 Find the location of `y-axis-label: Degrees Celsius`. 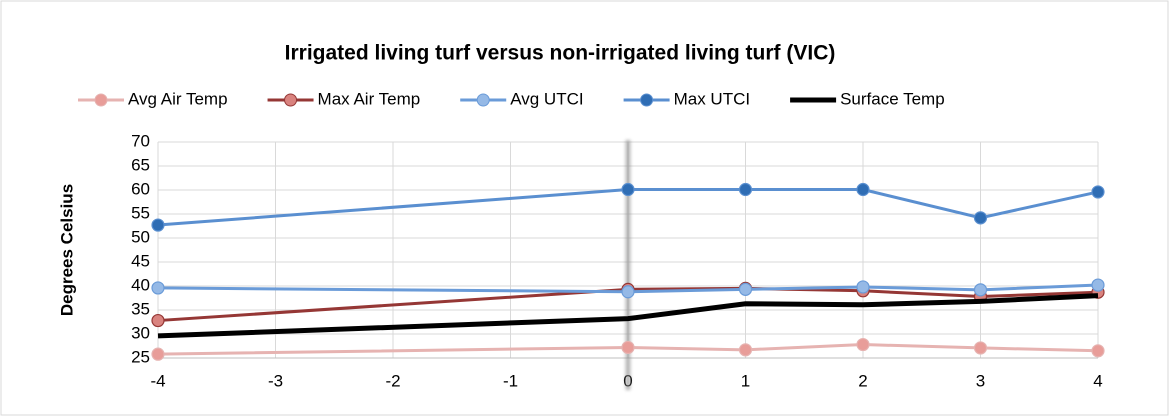

y-axis-label: Degrees Celsius is located at coordinates (66, 250).